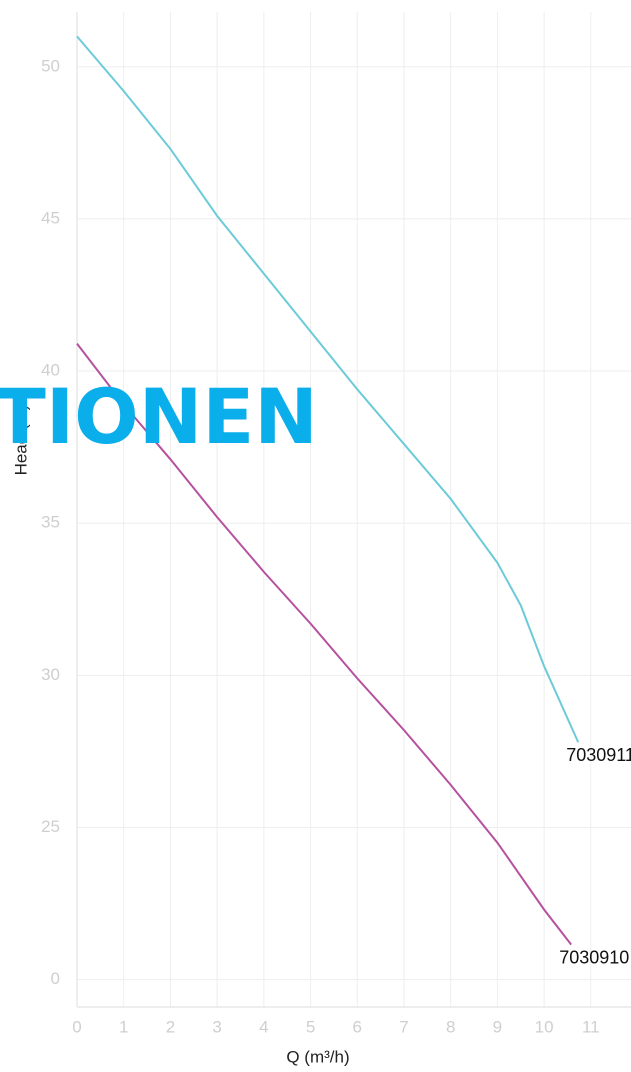  What do you see at coordinates (357, 1026) in the screenshot?
I see `x-tick-label: 6` at bounding box center [357, 1026].